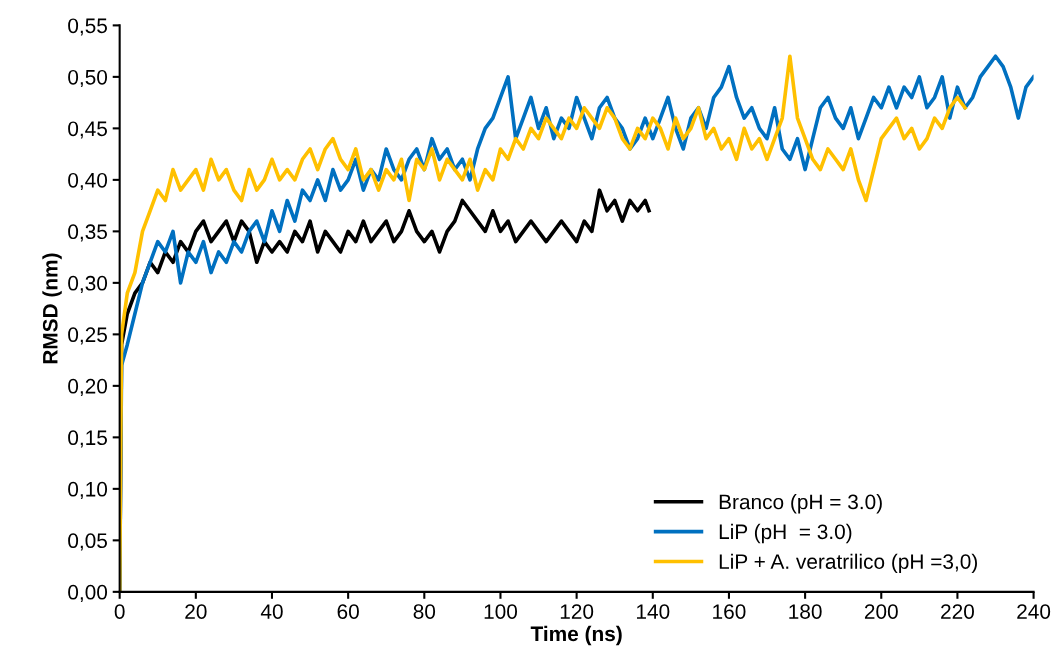 This screenshot has height=668, width=1059. Describe the element at coordinates (88, 387) in the screenshot. I see `y-tick-label: 0,20` at that location.